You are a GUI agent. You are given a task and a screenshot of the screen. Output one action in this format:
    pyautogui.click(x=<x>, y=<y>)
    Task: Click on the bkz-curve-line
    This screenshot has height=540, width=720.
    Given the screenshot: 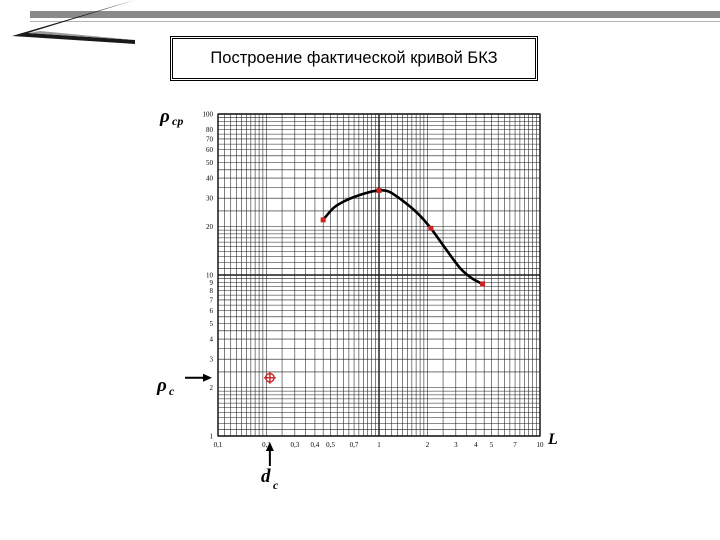 What is the action you would take?
    pyautogui.click(x=402, y=237)
    